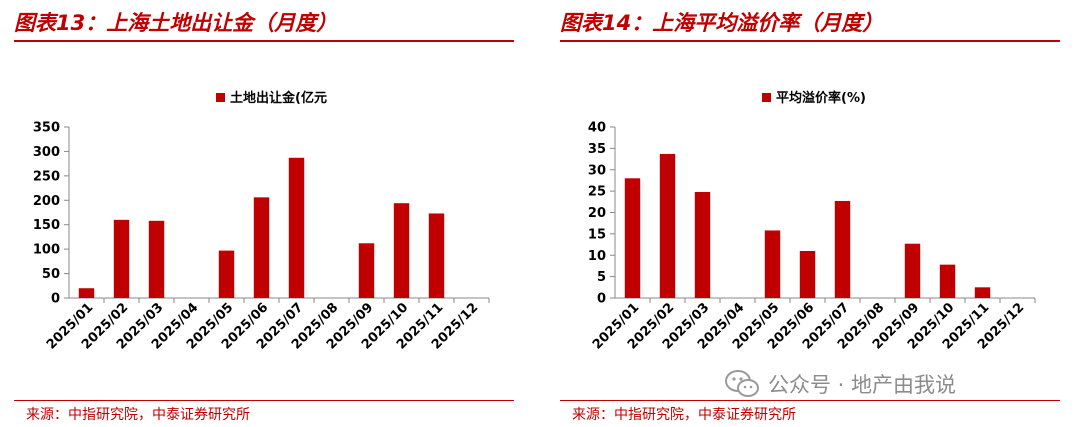  Describe the element at coordinates (46, 250) in the screenshot. I see `y-tick-label: 100` at that location.